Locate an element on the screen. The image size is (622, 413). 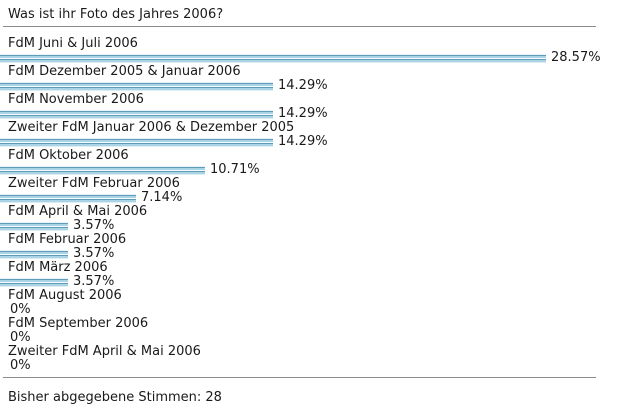
poll-option-row: FdM Juni & Juli 2006 28.57% is located at coordinates (311, 51).